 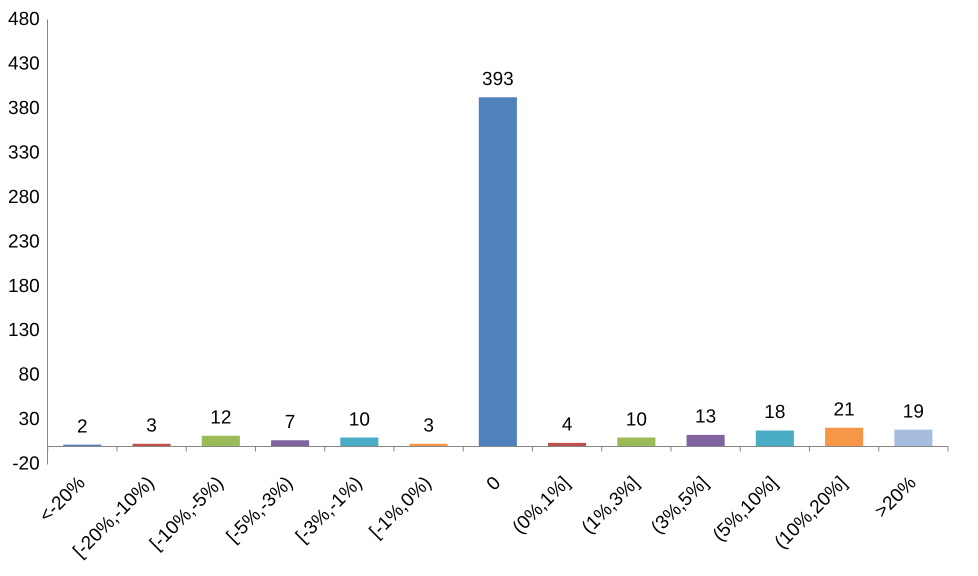 I want to click on data-label: 13, so click(x=705, y=417).